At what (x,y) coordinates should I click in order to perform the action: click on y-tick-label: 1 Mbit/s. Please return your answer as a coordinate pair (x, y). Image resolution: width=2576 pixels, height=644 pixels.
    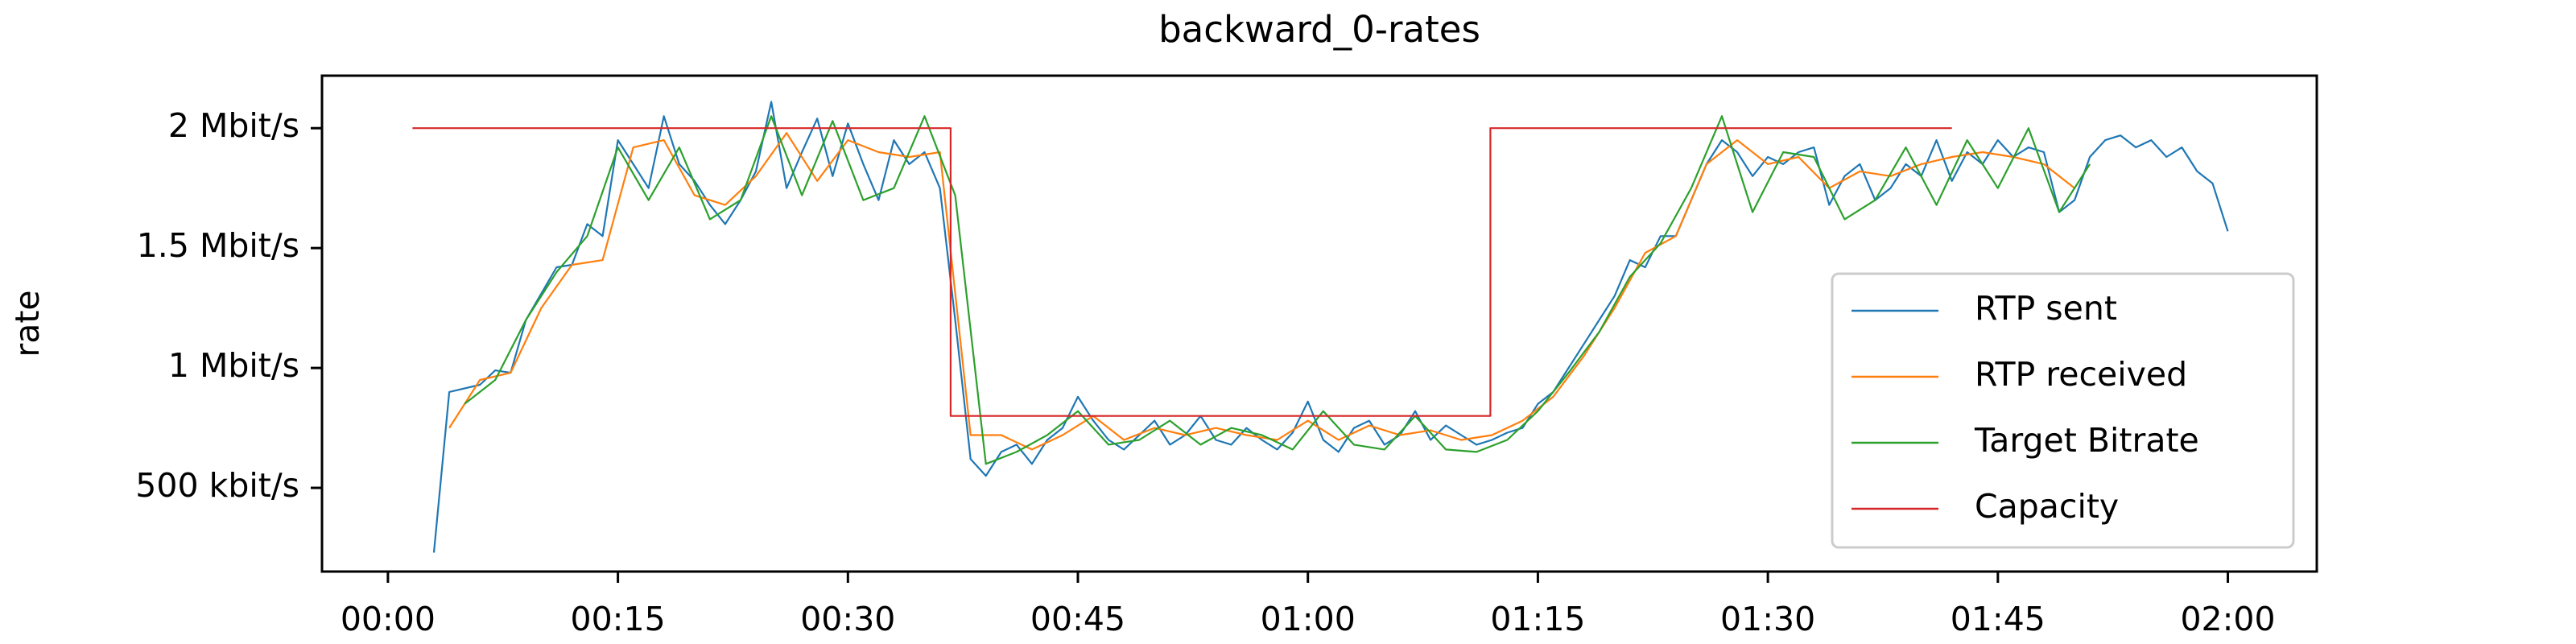
    Looking at the image, I should click on (233, 365).